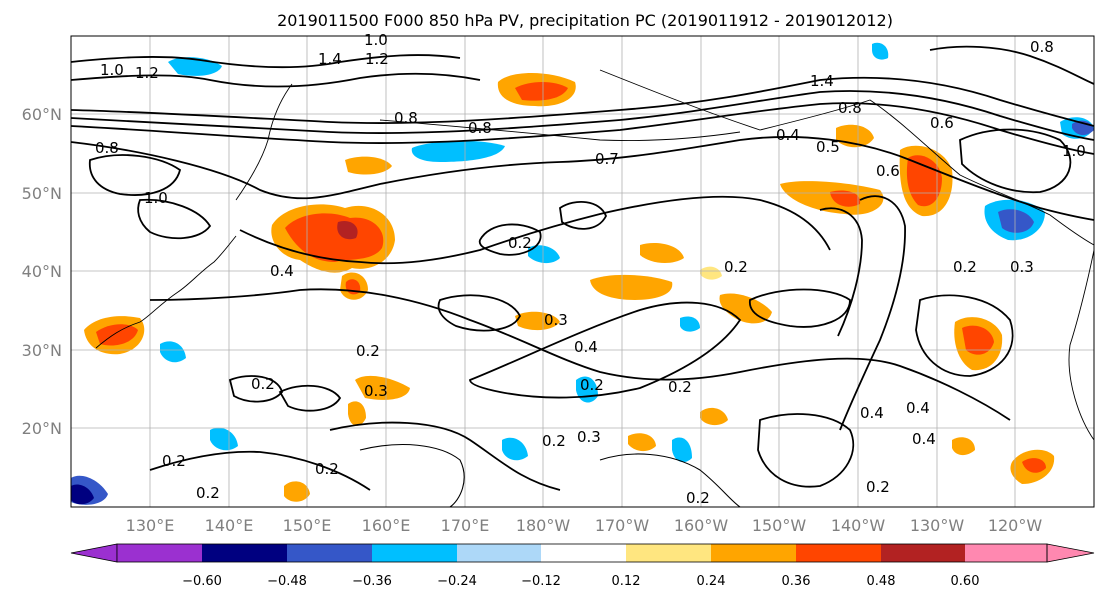  Describe the element at coordinates (881, 581) in the screenshot. I see `colorbar-tick-label: 0.48` at that location.